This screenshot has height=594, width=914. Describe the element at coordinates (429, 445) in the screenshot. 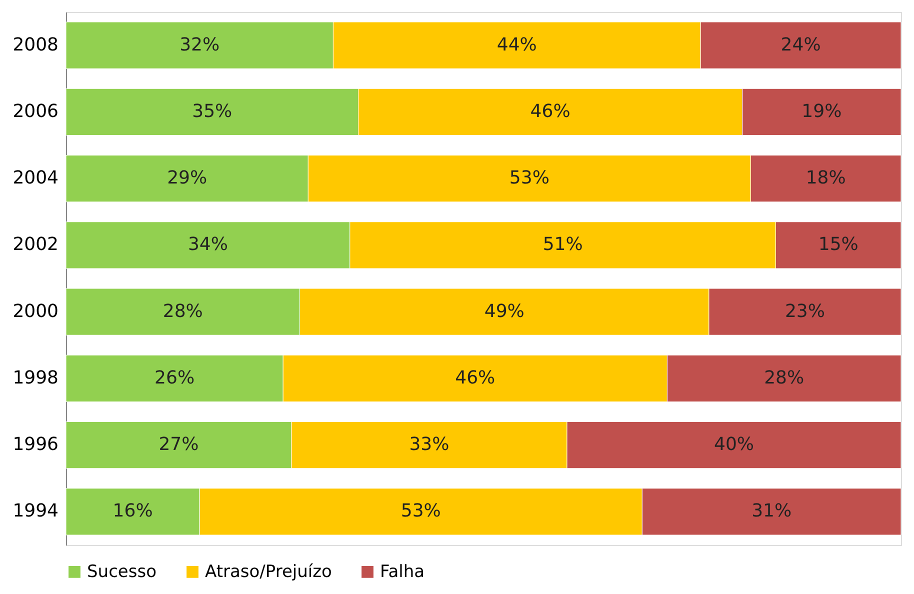

I see `data-label: 33%` at that location.